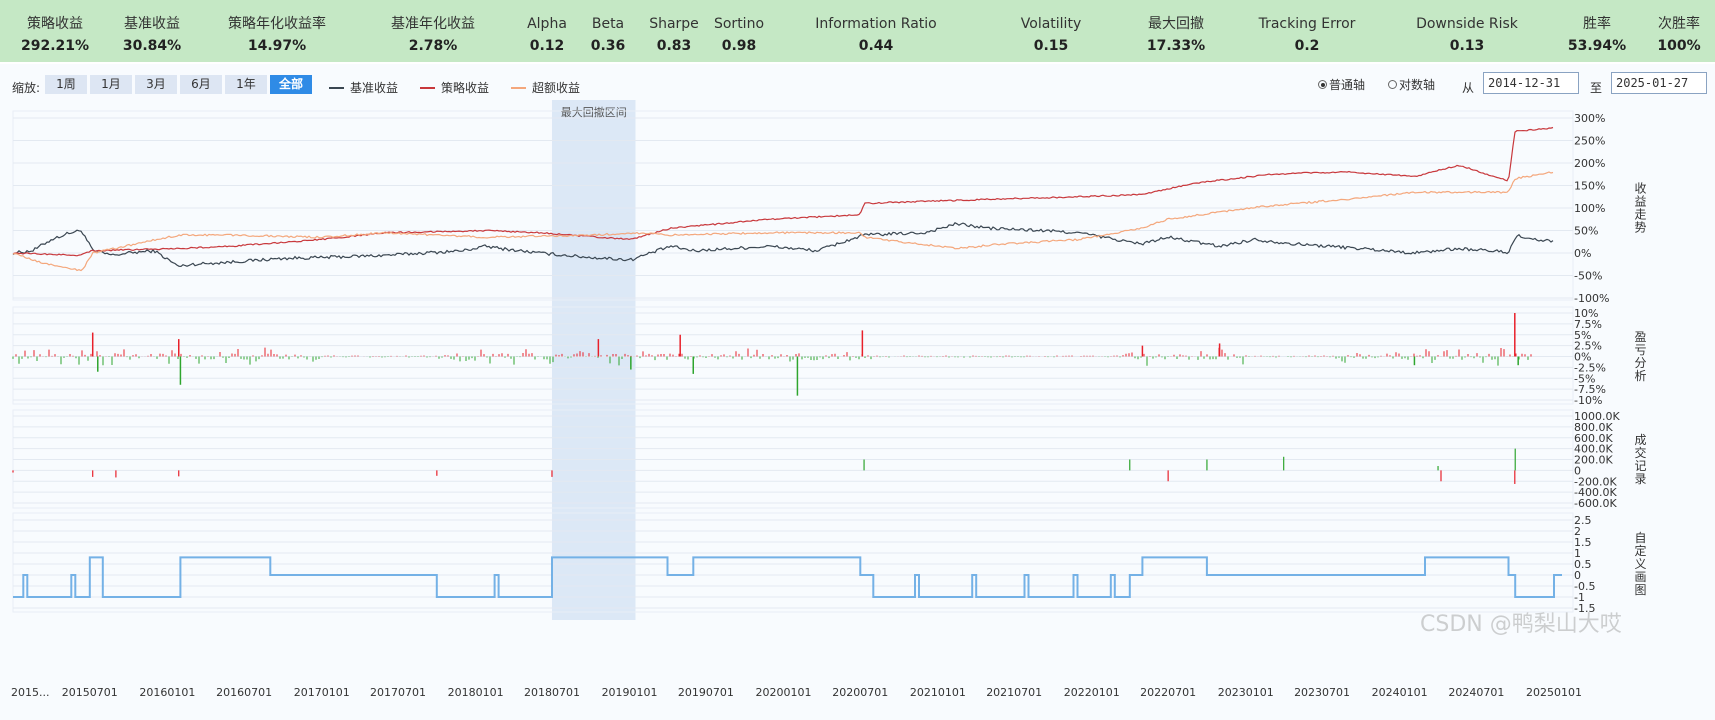 The width and height of the screenshot is (1715, 720). What do you see at coordinates (547, 24) in the screenshot?
I see `metric-label: Alpha` at bounding box center [547, 24].